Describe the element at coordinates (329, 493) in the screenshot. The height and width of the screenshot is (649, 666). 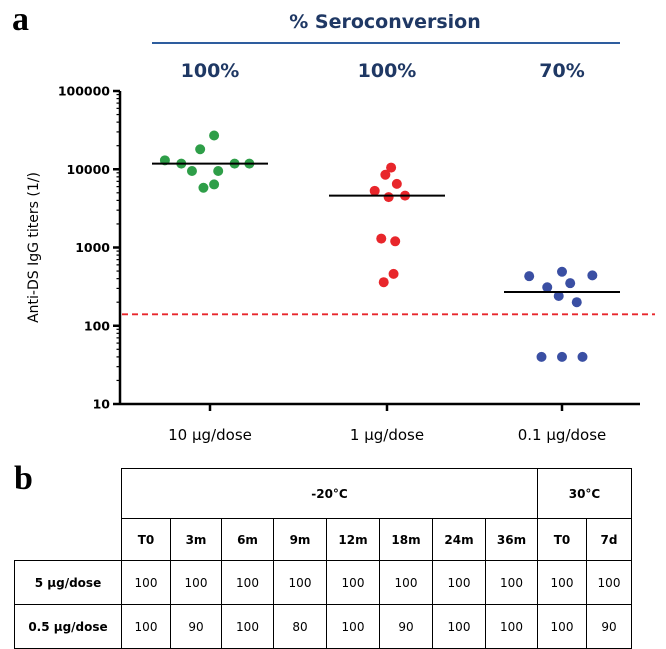
I see `temperature-header: -20°C` at that location.